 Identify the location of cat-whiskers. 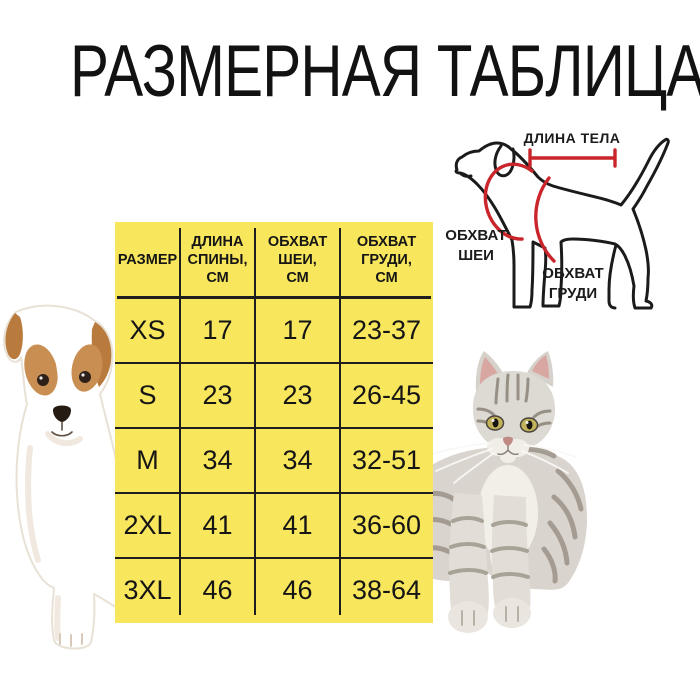
(502, 463).